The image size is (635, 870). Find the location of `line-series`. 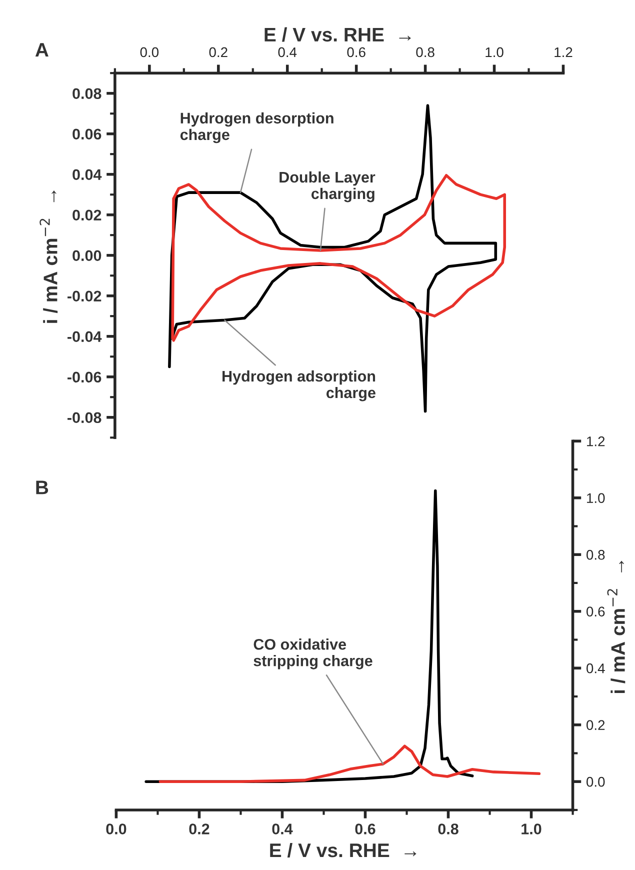

line-series is located at coordinates (349, 763).